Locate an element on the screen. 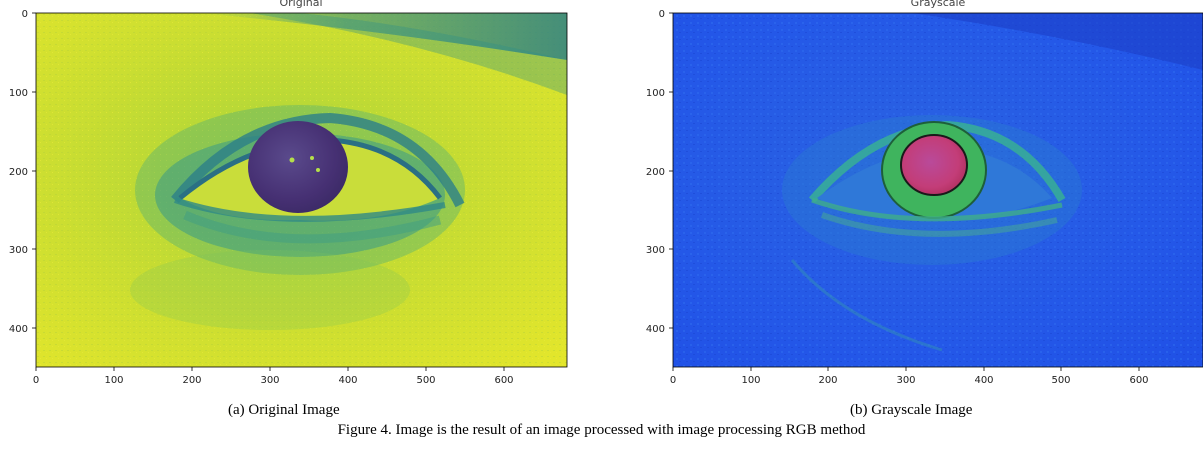  panel-title: Original is located at coordinates (300, 4).